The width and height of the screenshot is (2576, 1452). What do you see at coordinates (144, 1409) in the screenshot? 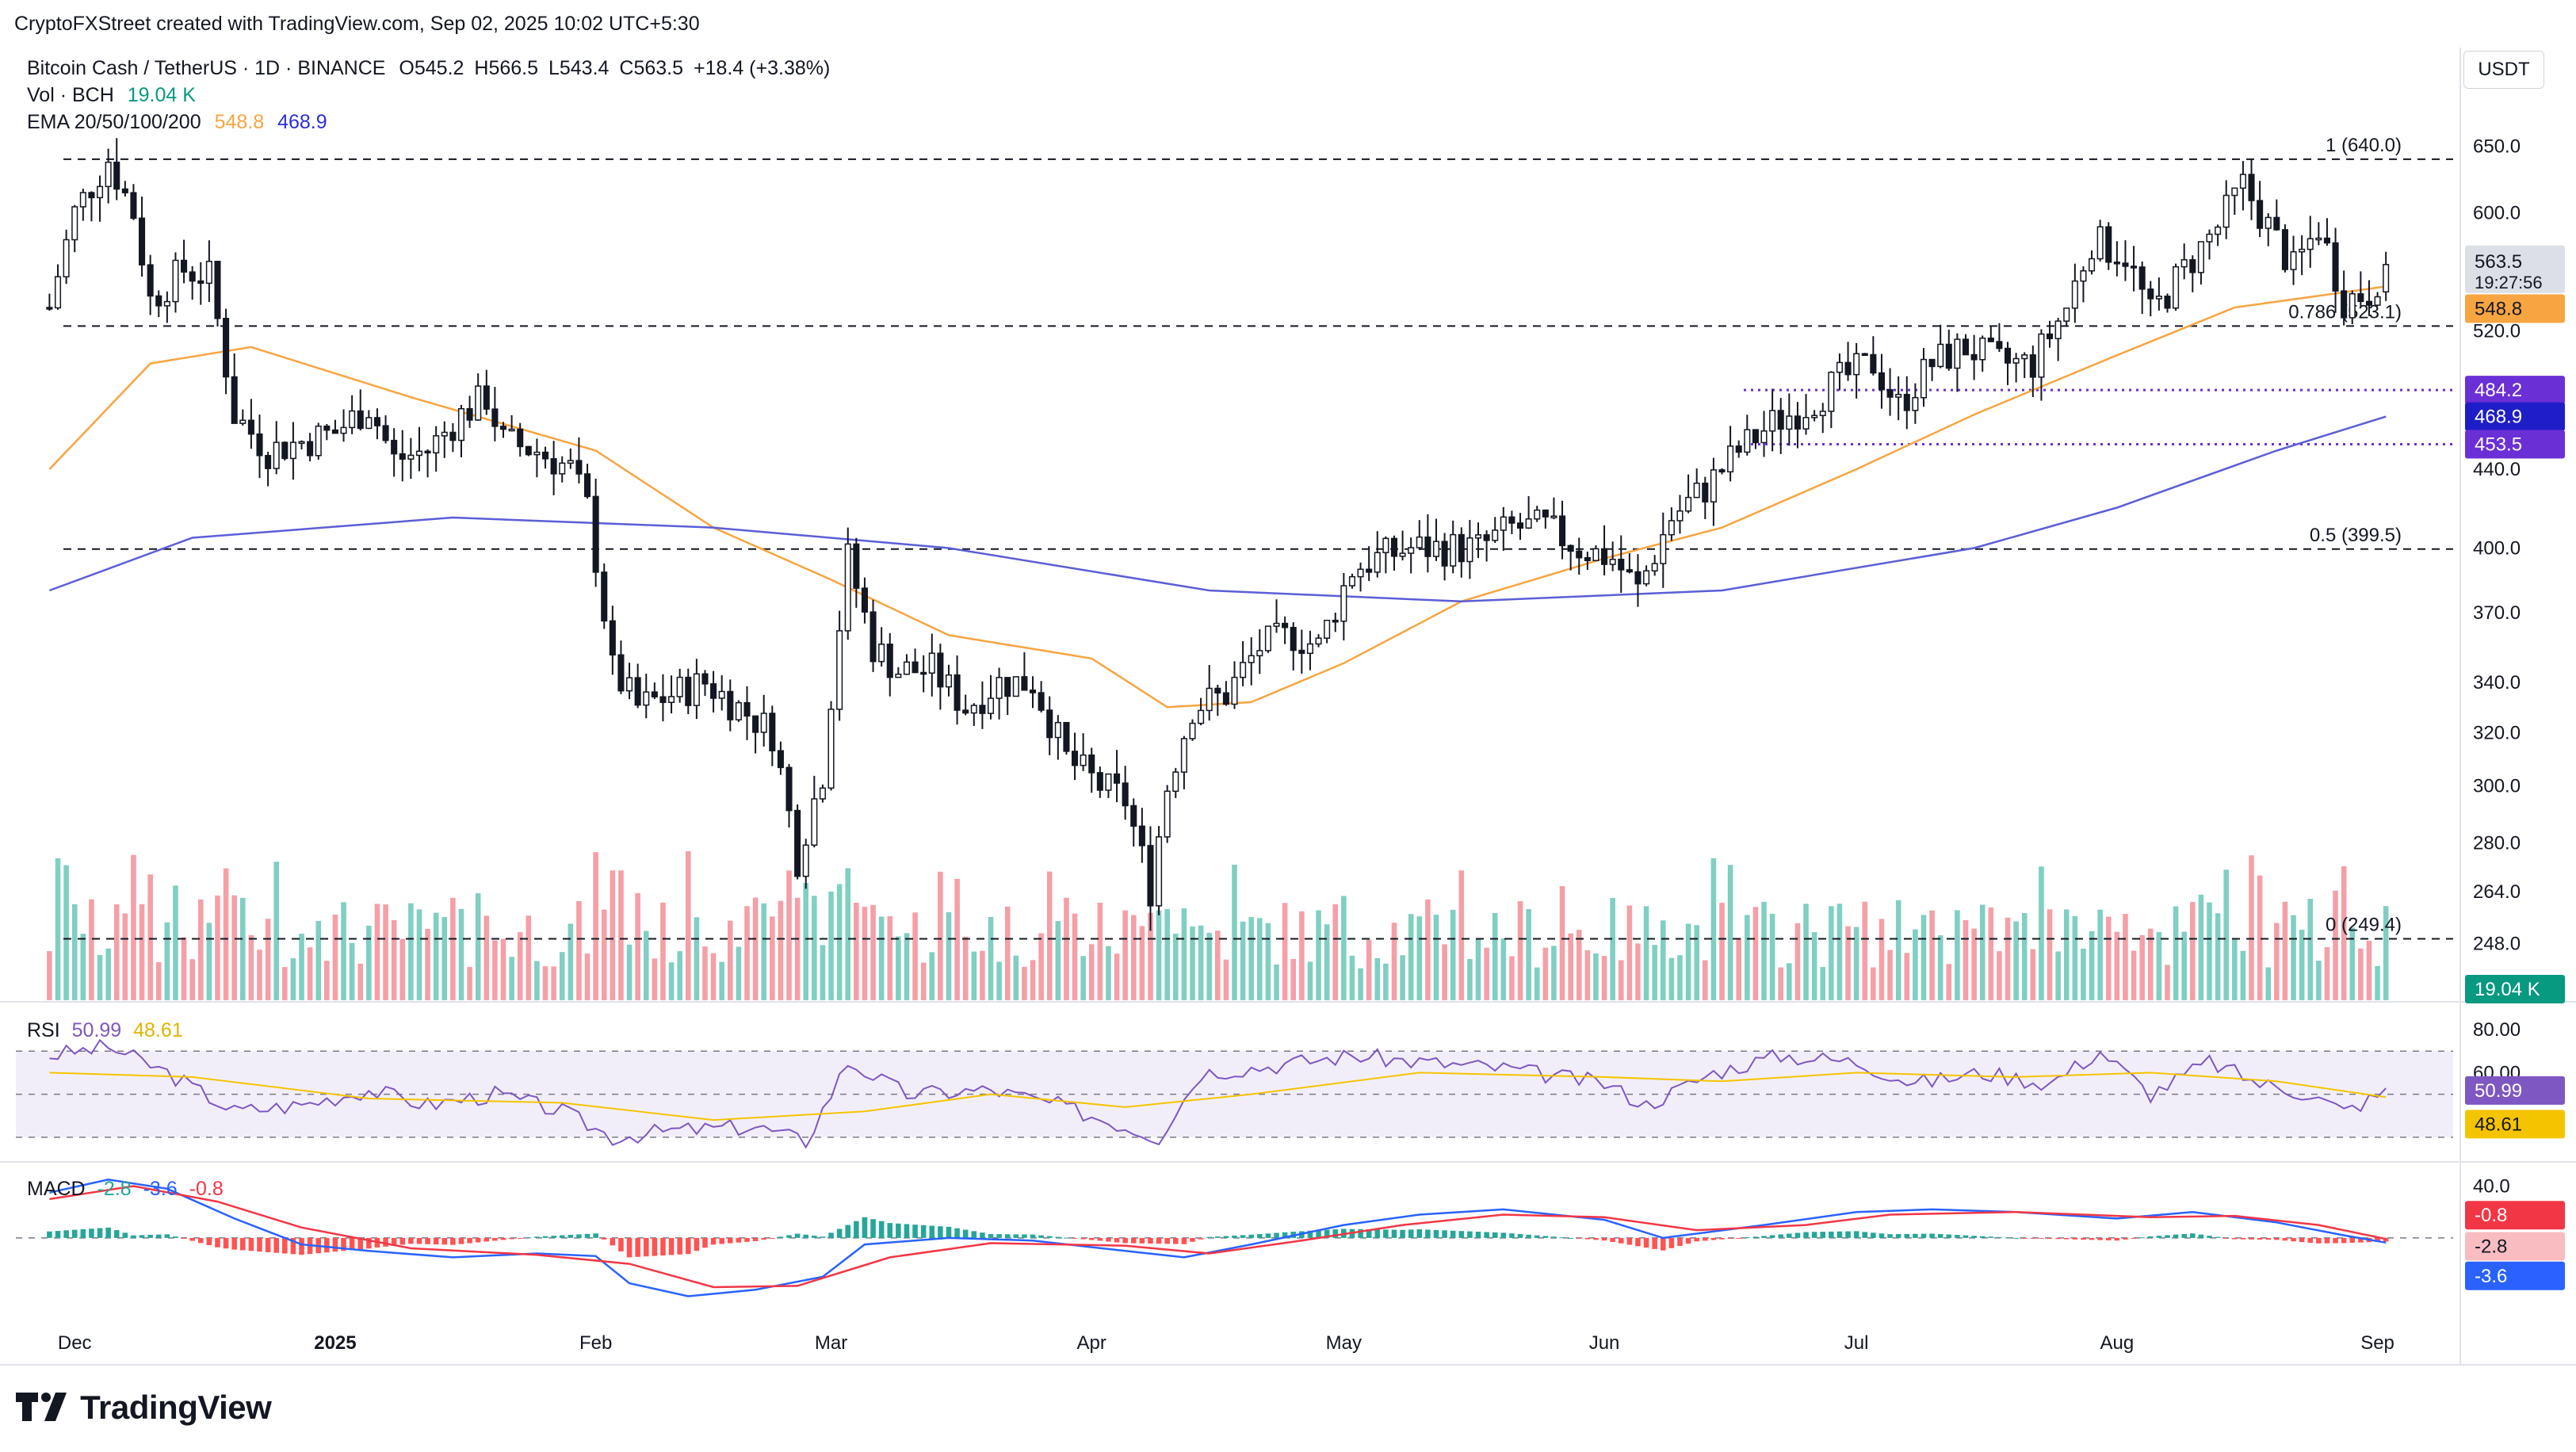
I see `tradingview-logo: TradingView` at bounding box center [144, 1409].